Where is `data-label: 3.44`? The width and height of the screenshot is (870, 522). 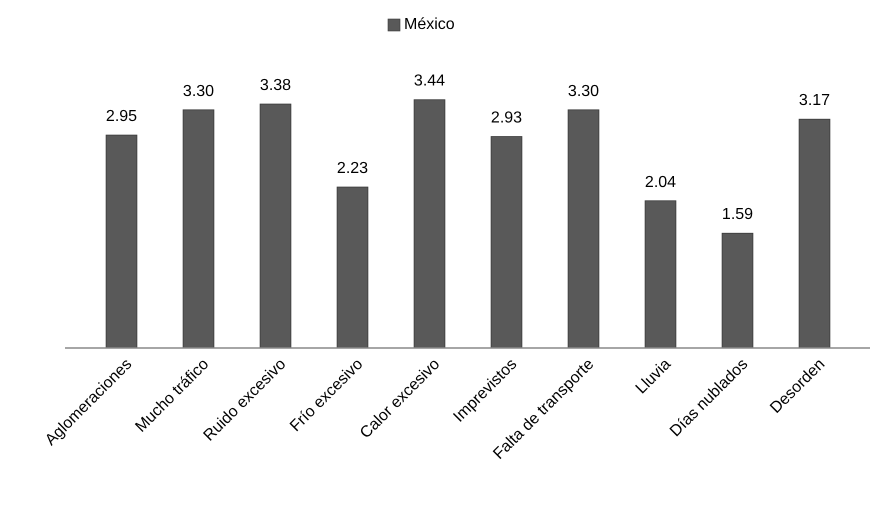 data-label: 3.44 is located at coordinates (430, 81).